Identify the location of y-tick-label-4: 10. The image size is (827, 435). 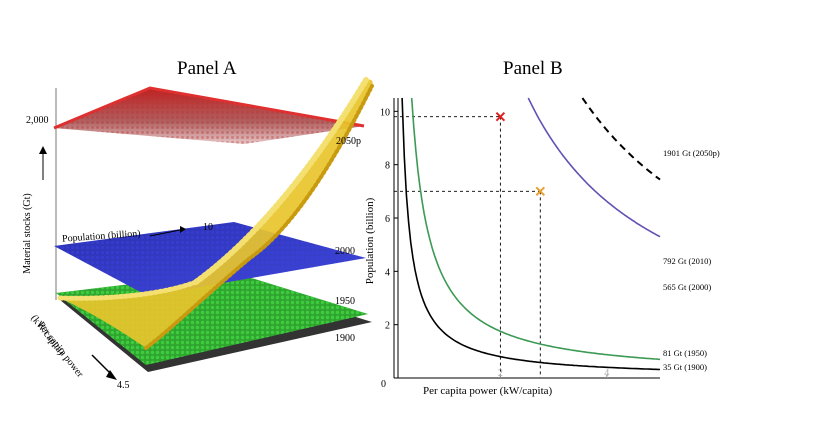
(385, 112).